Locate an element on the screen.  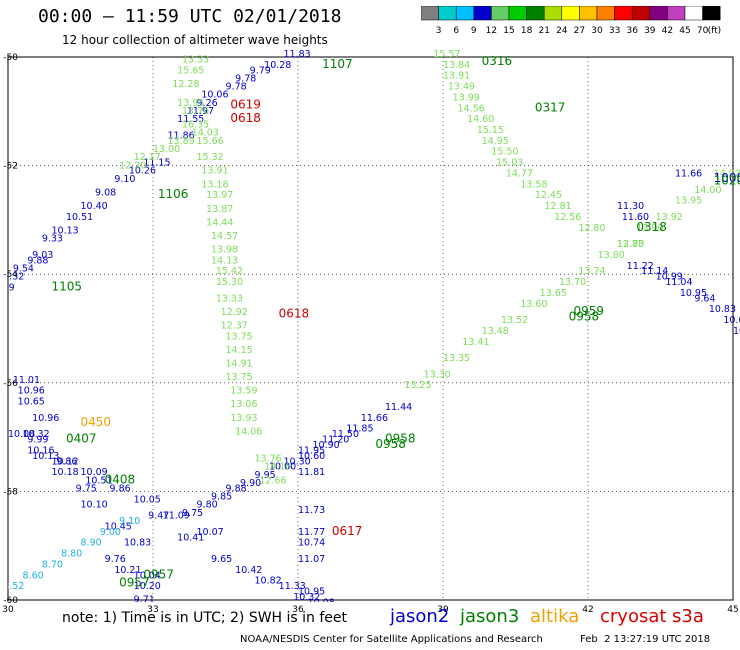
swh-value: 15.66 is located at coordinates (210, 141).